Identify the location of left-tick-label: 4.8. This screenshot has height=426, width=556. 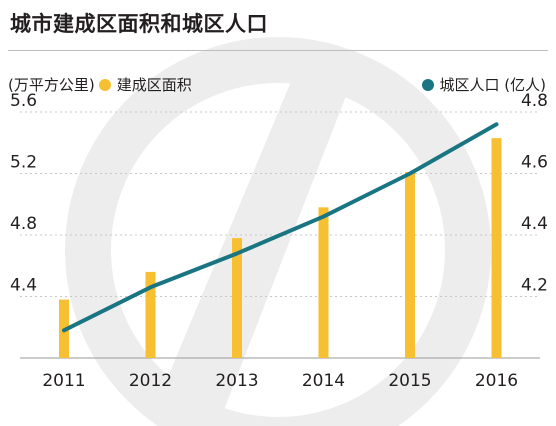
(23, 224).